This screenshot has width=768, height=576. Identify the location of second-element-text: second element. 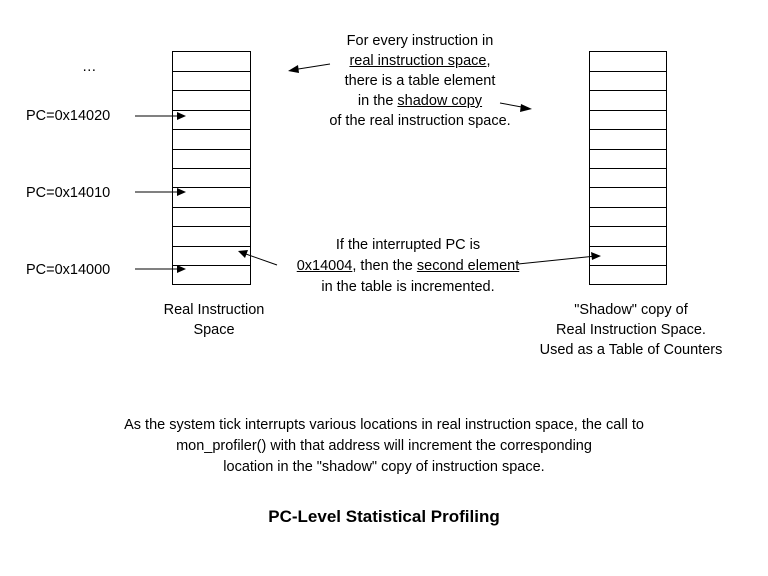
(468, 266).